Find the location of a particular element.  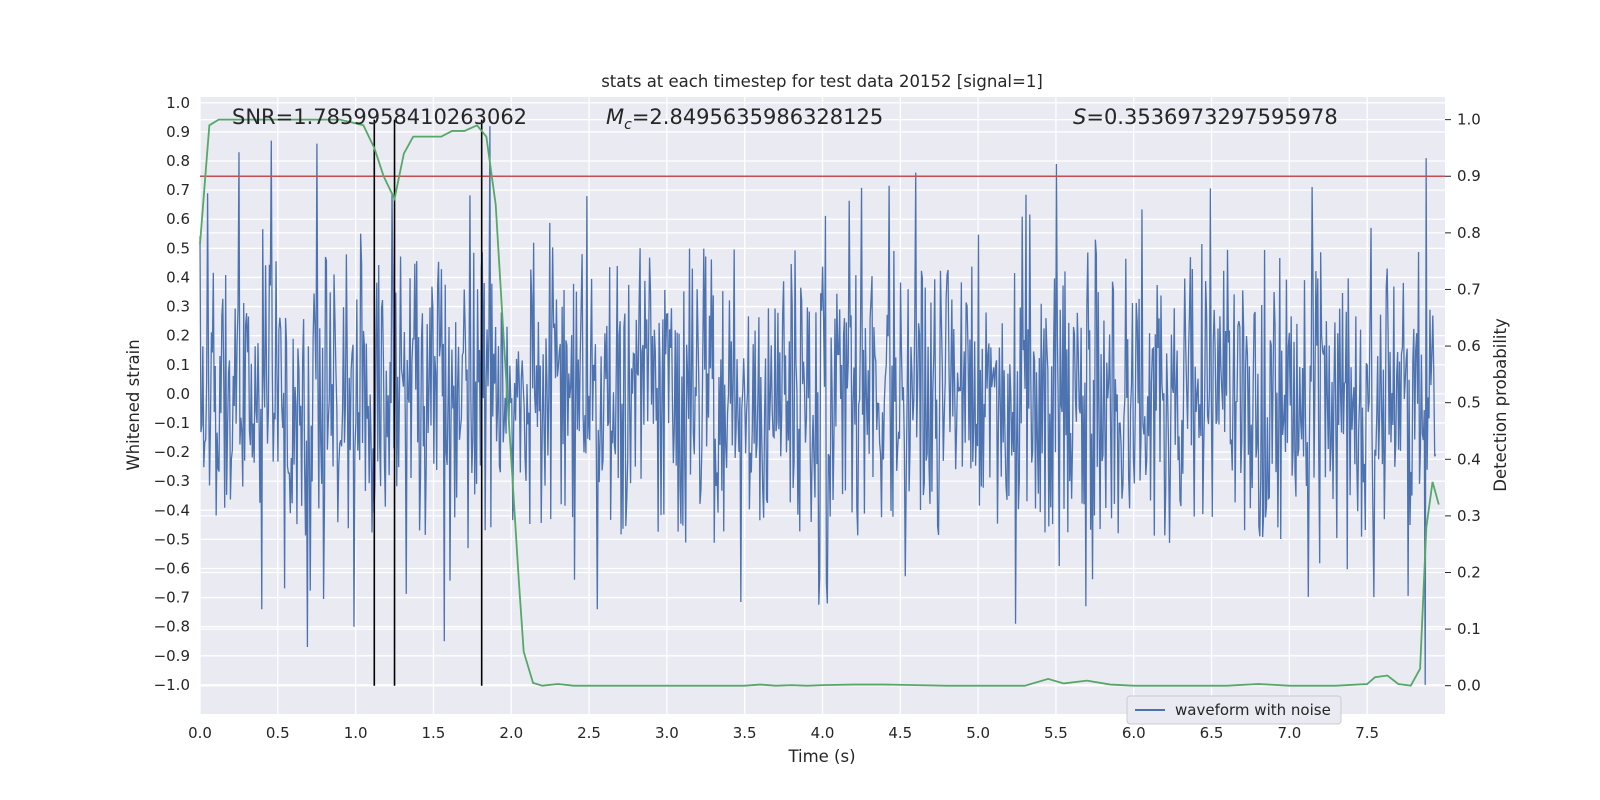

s-value: =0.3536973297595978 is located at coordinates (1211, 117).